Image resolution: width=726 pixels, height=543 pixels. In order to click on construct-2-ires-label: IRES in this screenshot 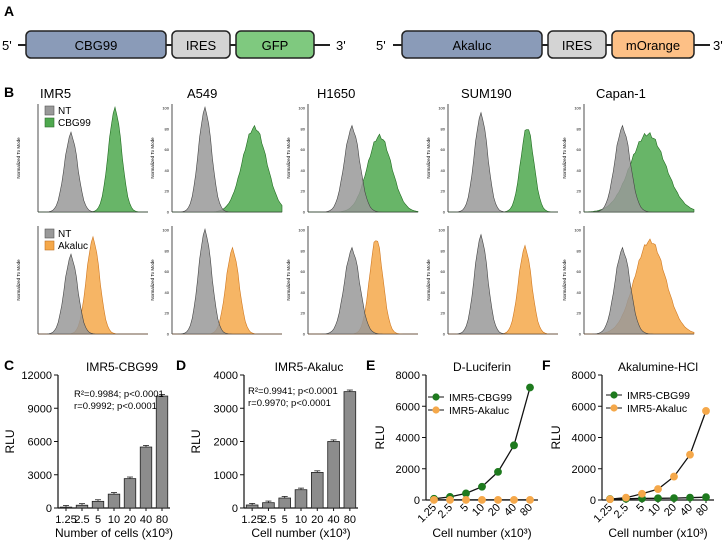, I will do `click(577, 45)`.